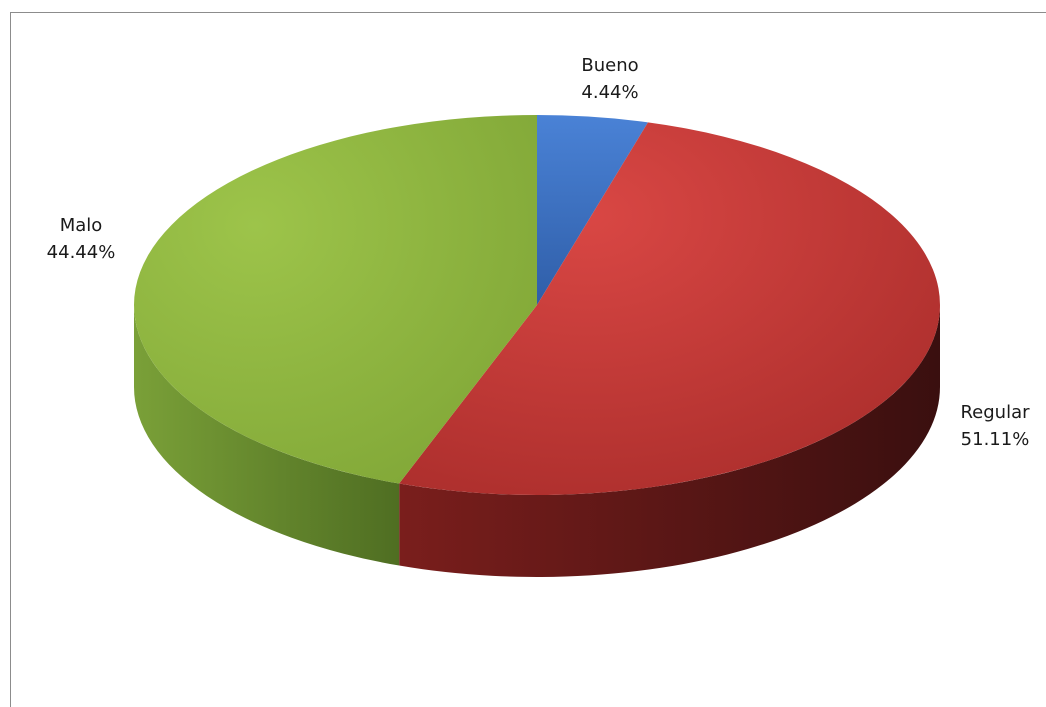 Image resolution: width=1046 pixels, height=707 pixels. I want to click on pie-slice-bueno, so click(592, 210).